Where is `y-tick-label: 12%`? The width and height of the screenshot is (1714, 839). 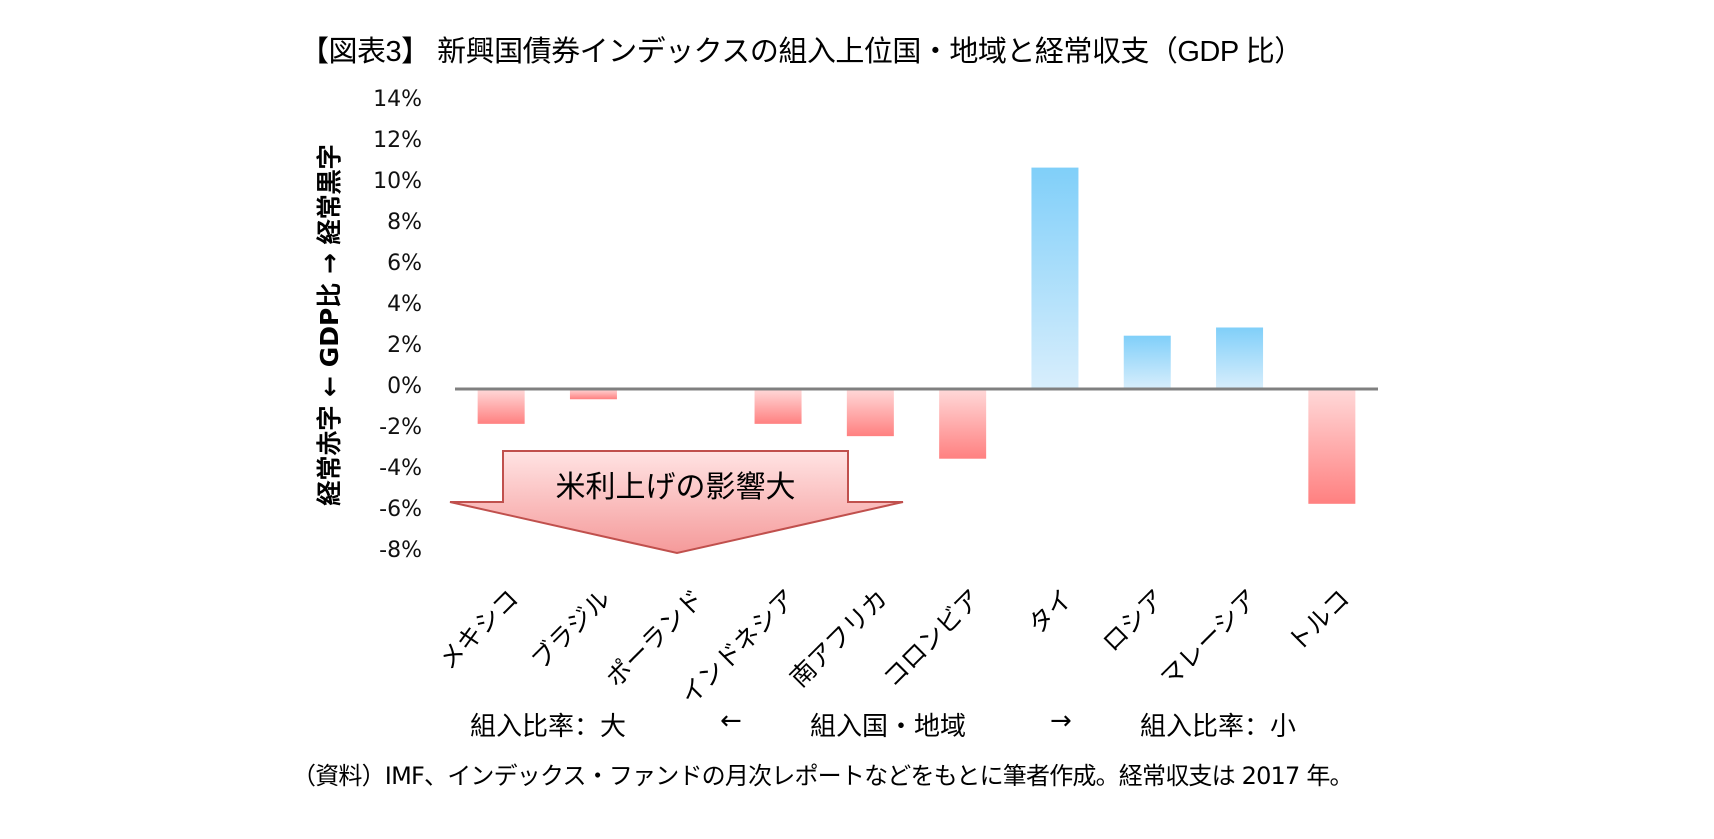
y-tick-label: 12% is located at coordinates (397, 140).